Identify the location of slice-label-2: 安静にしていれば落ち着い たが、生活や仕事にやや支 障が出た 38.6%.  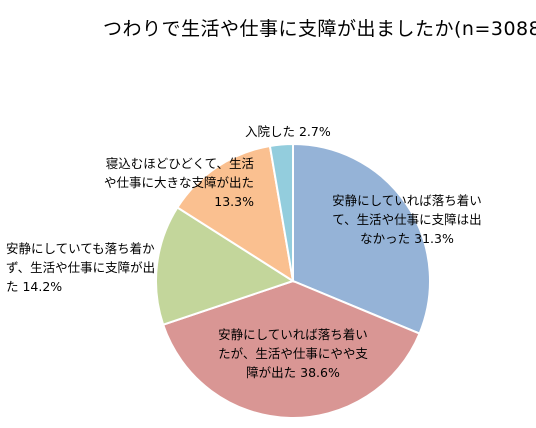
(293, 353).